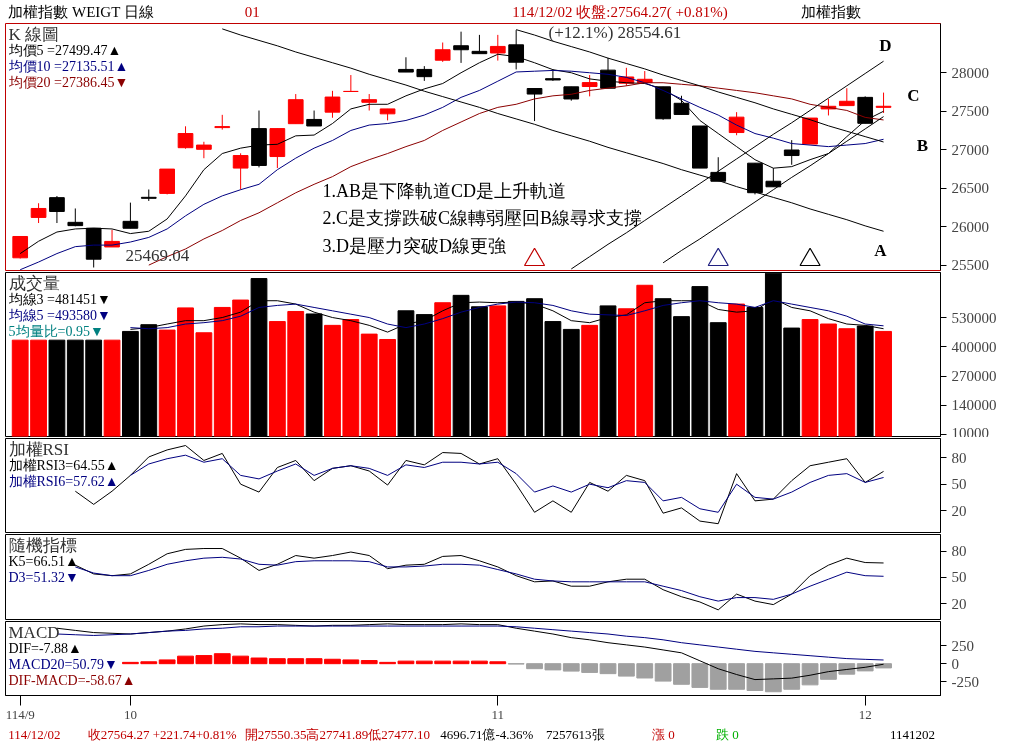 The image size is (1024, 745). I want to click on annotation: A, so click(881, 250).